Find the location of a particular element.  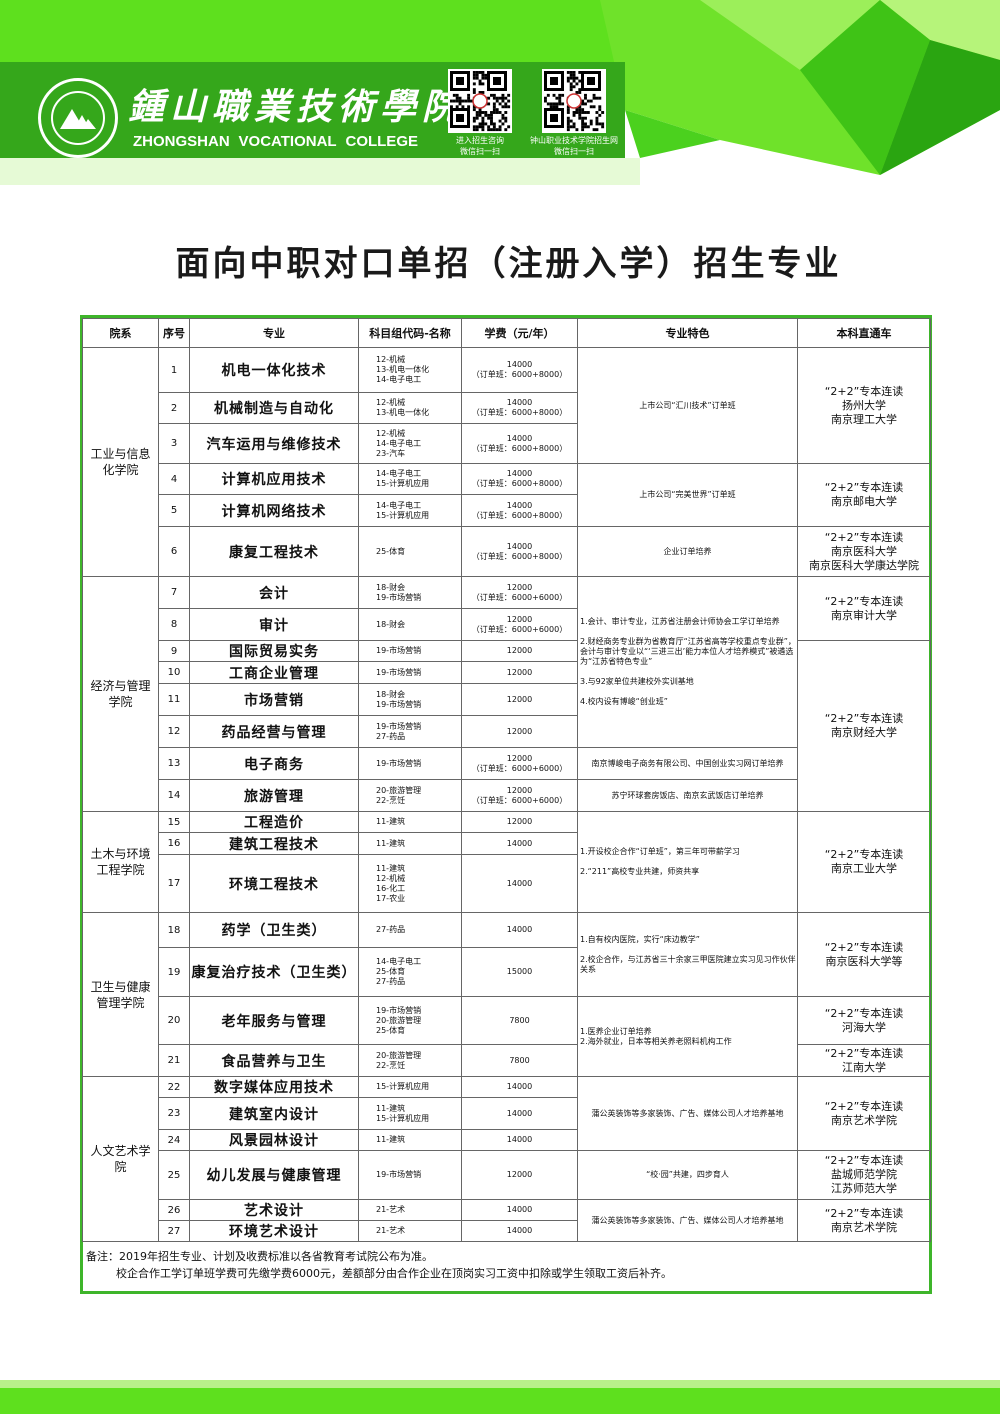

subject-codes: 25-体育 is located at coordinates (410, 551).